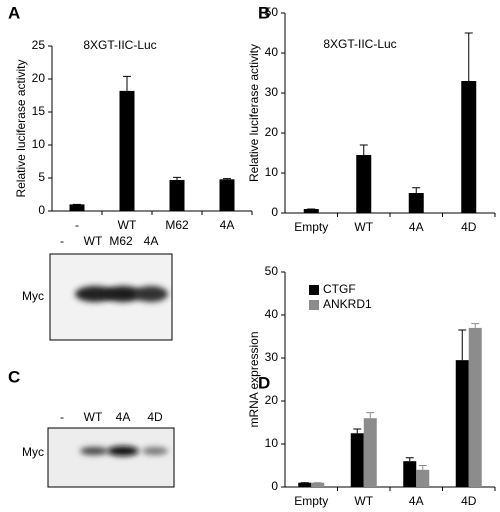 Image resolution: width=500 pixels, height=512 pixels. I want to click on legend-label: CTGF, so click(339, 289).